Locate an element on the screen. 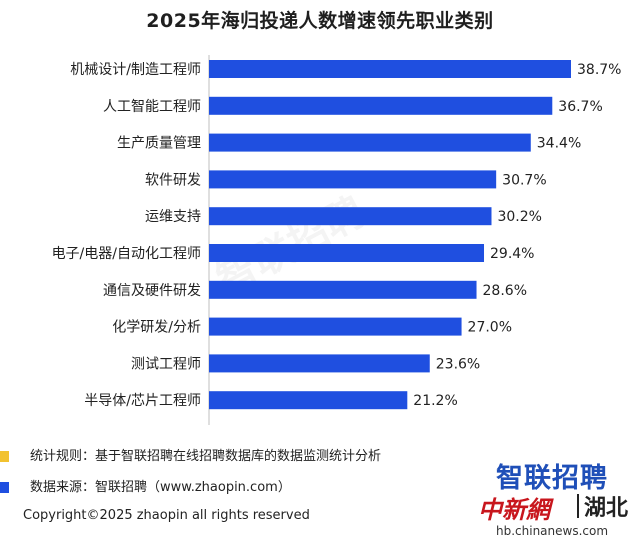  category-label: 通信及硬件研发 is located at coordinates (152, 291).